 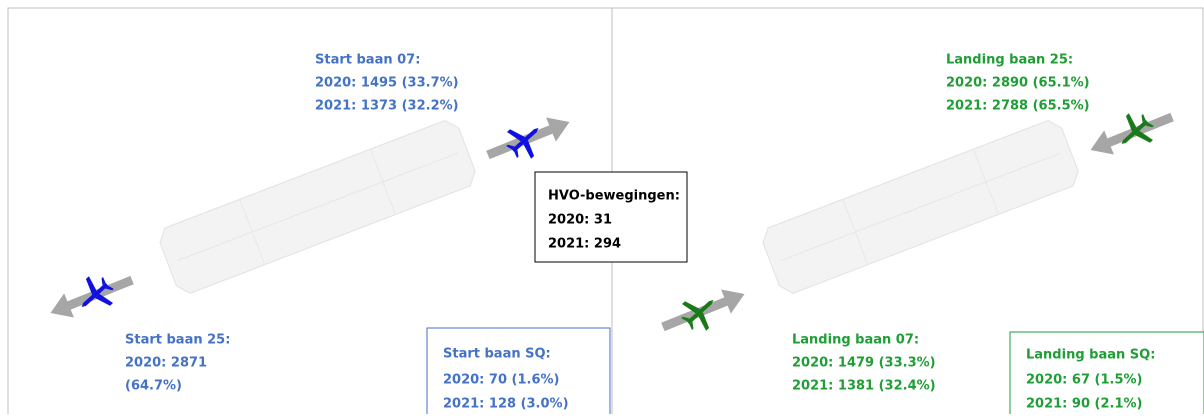 What do you see at coordinates (506, 404) in the screenshot?
I see `label-line: 2021: 128 (3.0%)` at bounding box center [506, 404].